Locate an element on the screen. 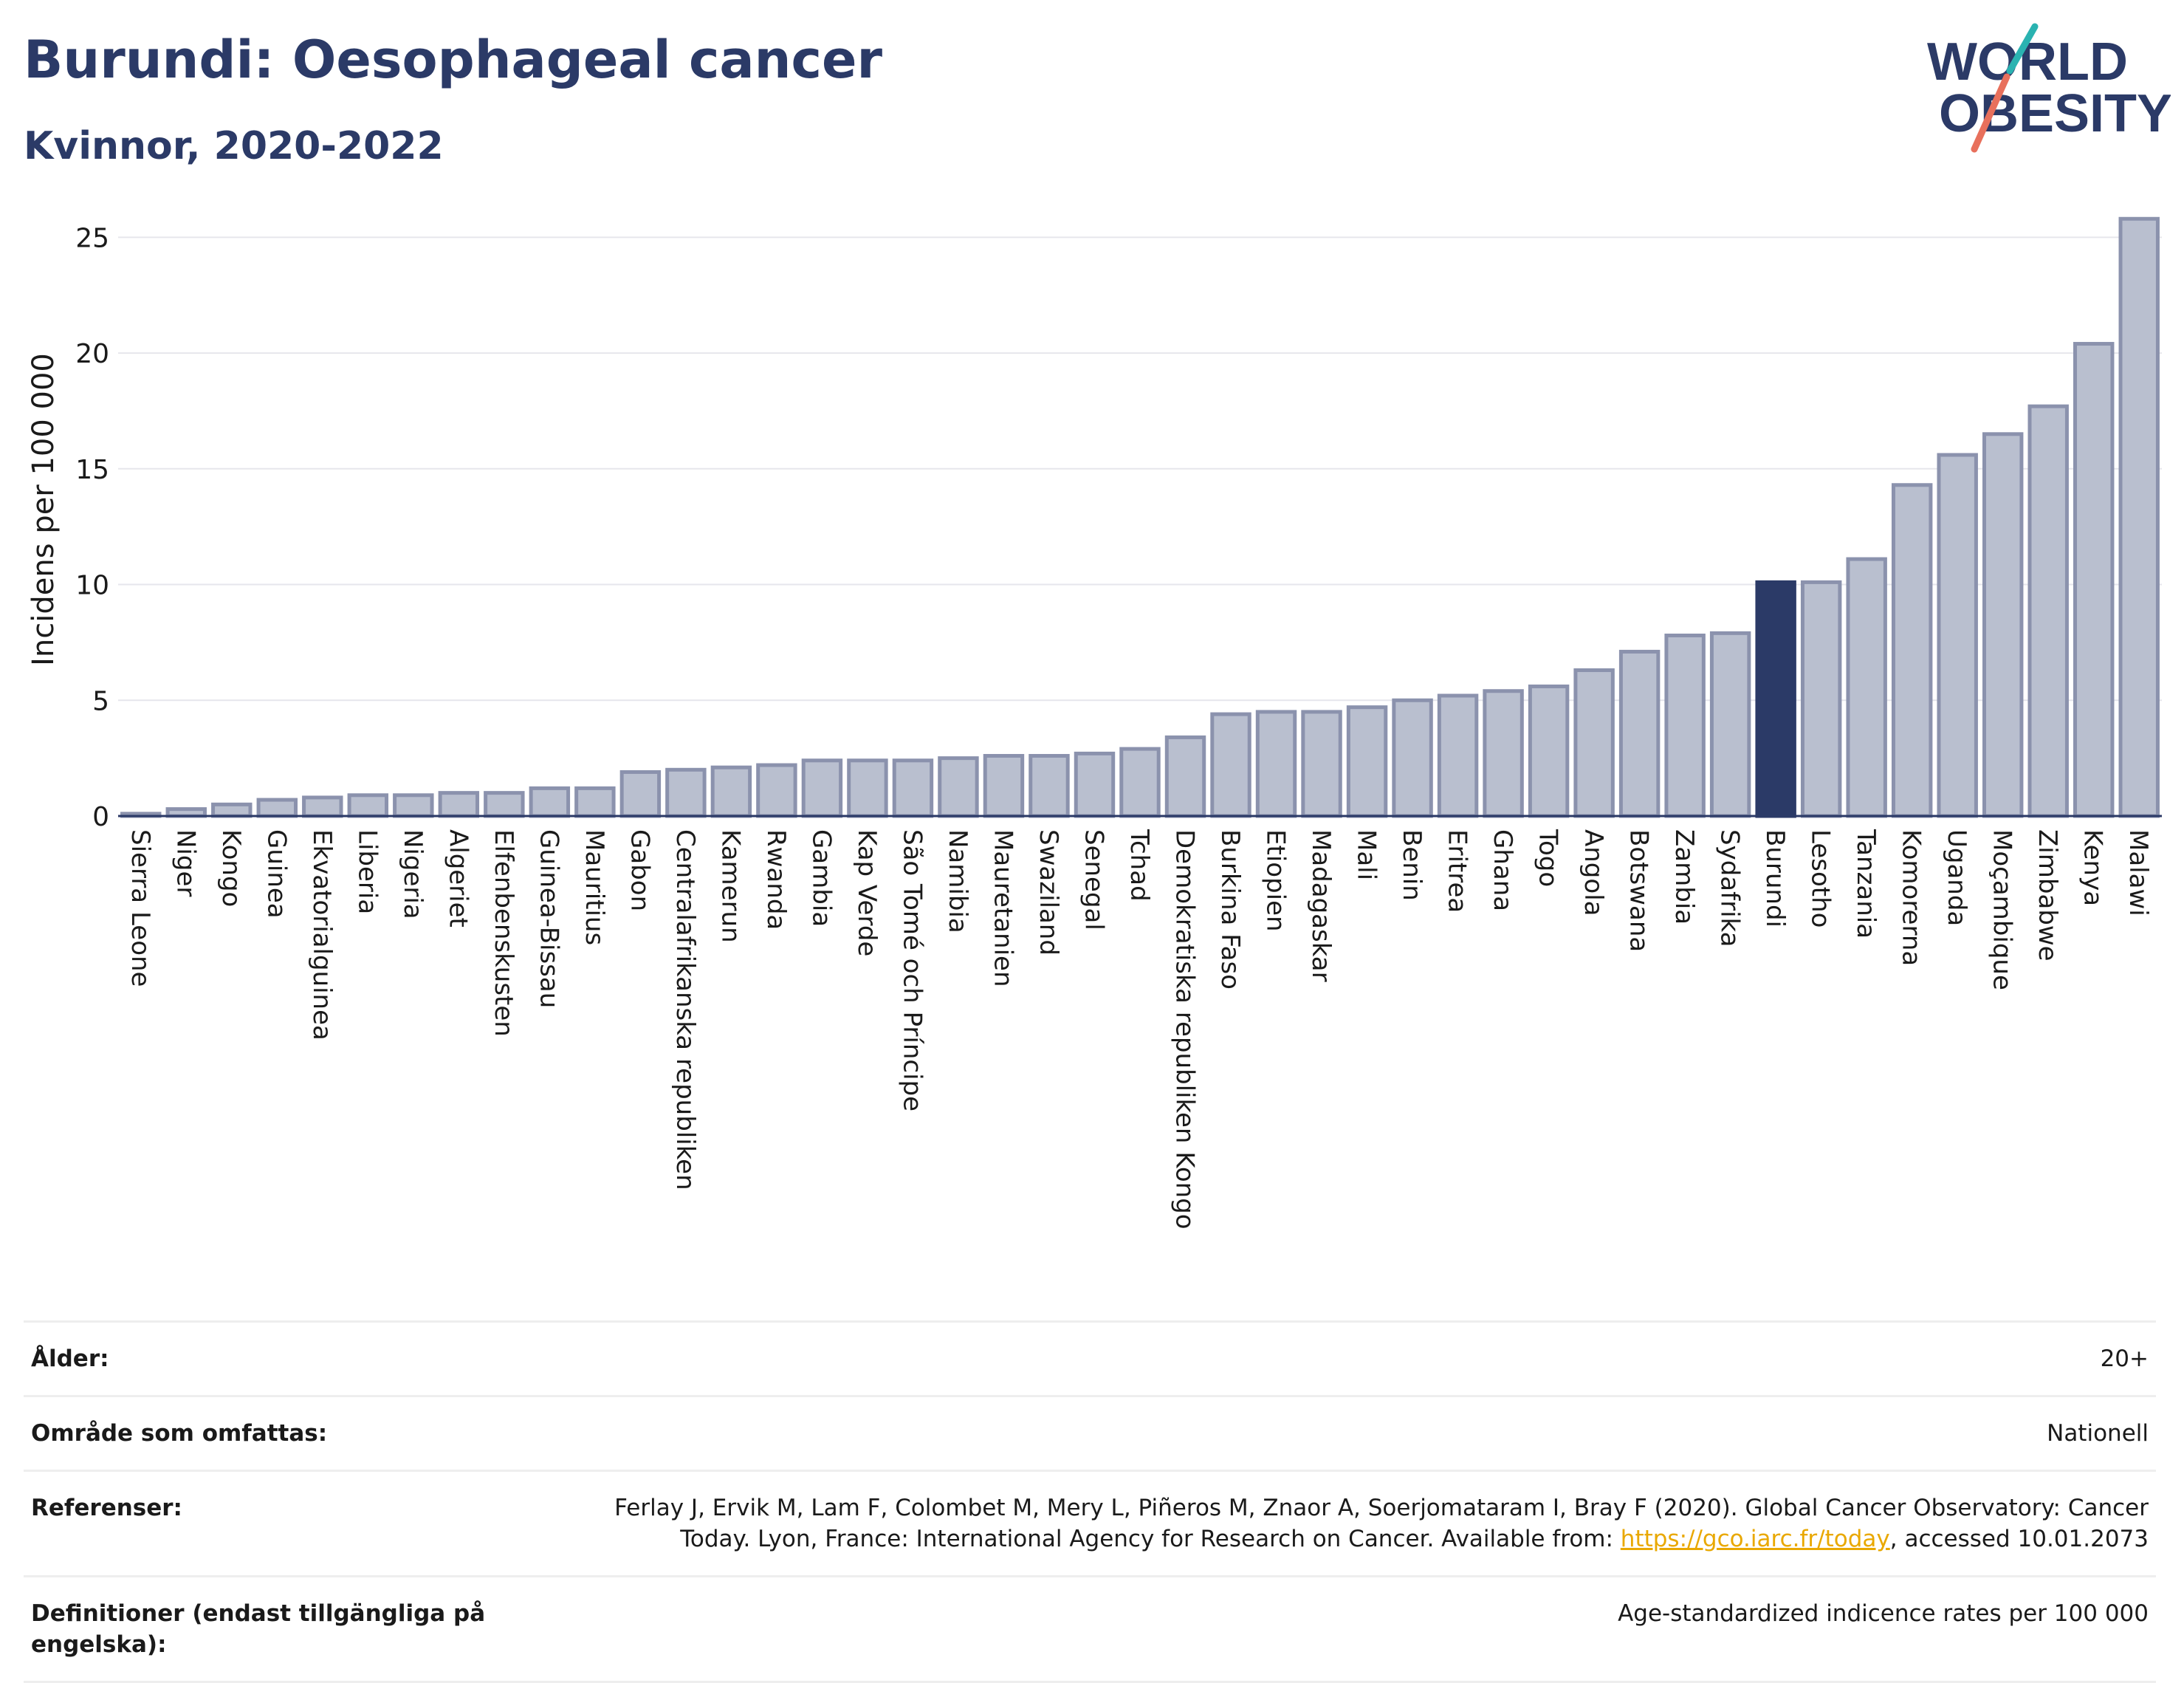 The image size is (2184, 1683). logo-text-obesity: OBESITY is located at coordinates (2055, 113).